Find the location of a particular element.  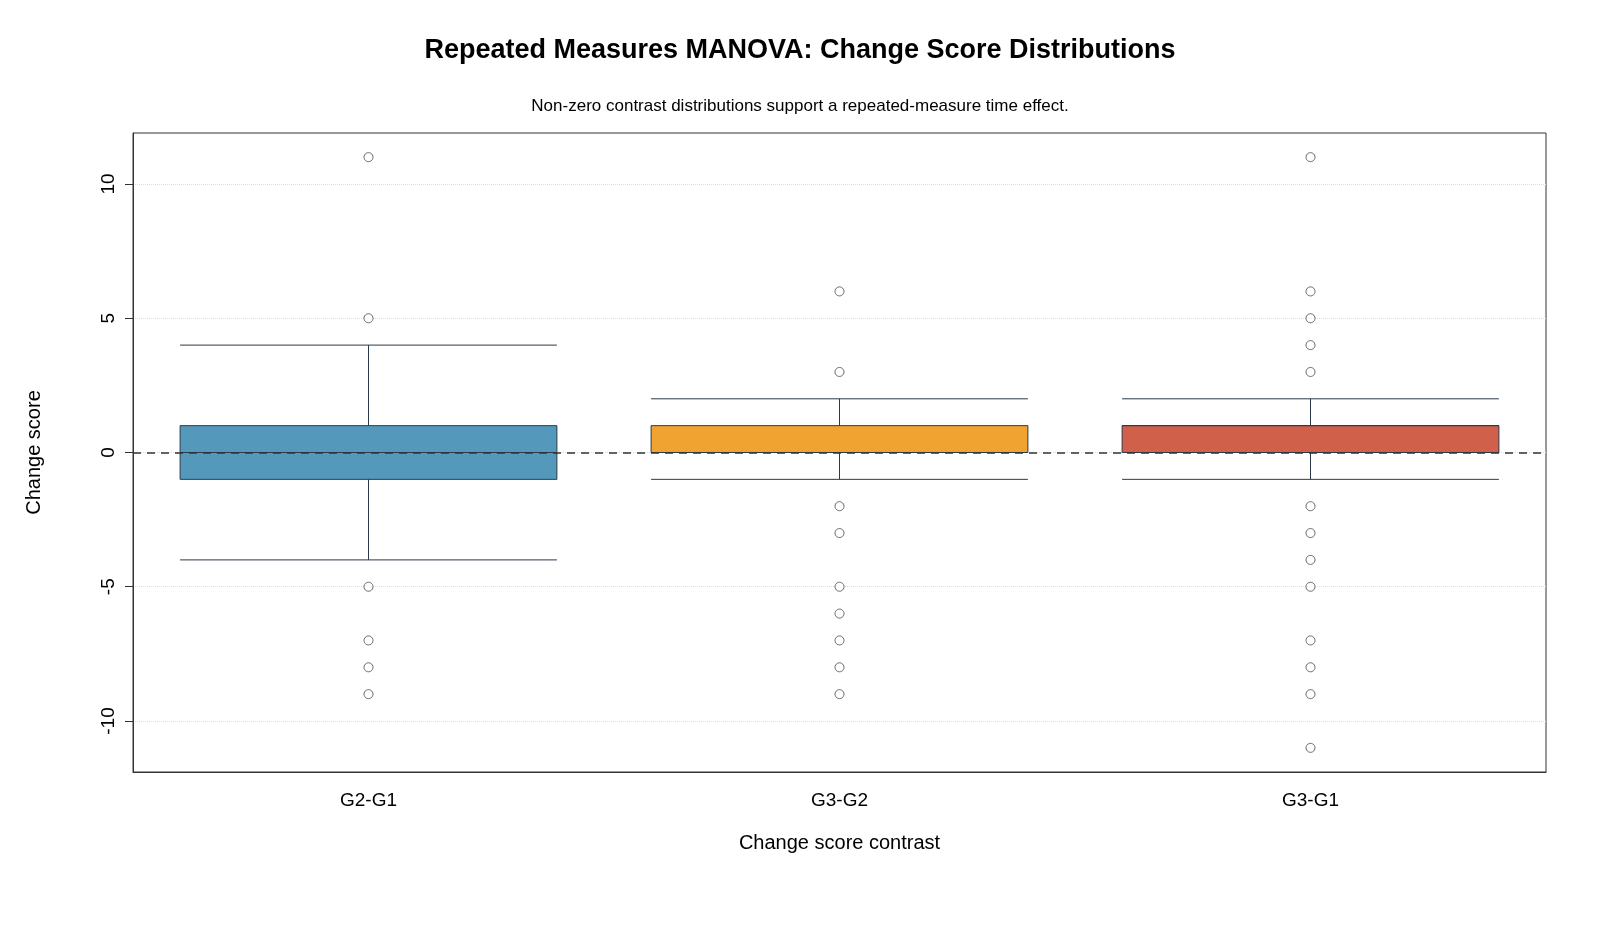

y-tick-label: -5 is located at coordinates (107, 587).